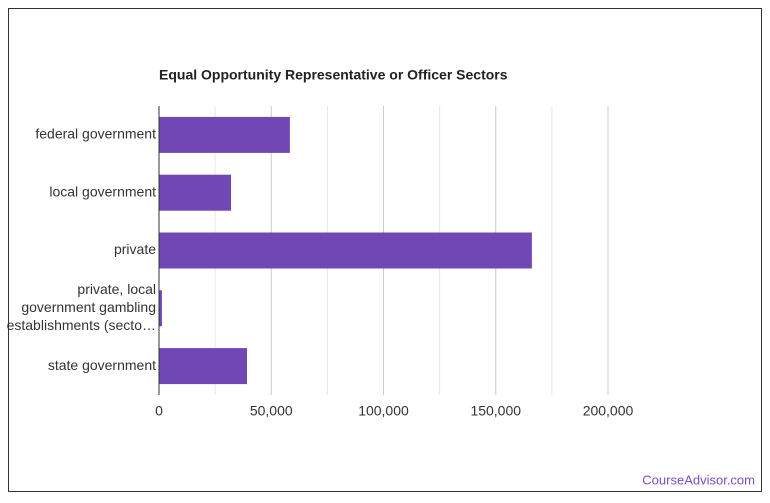 The width and height of the screenshot is (770, 503). Describe the element at coordinates (159, 411) in the screenshot. I see `x-tick-label: 0` at that location.